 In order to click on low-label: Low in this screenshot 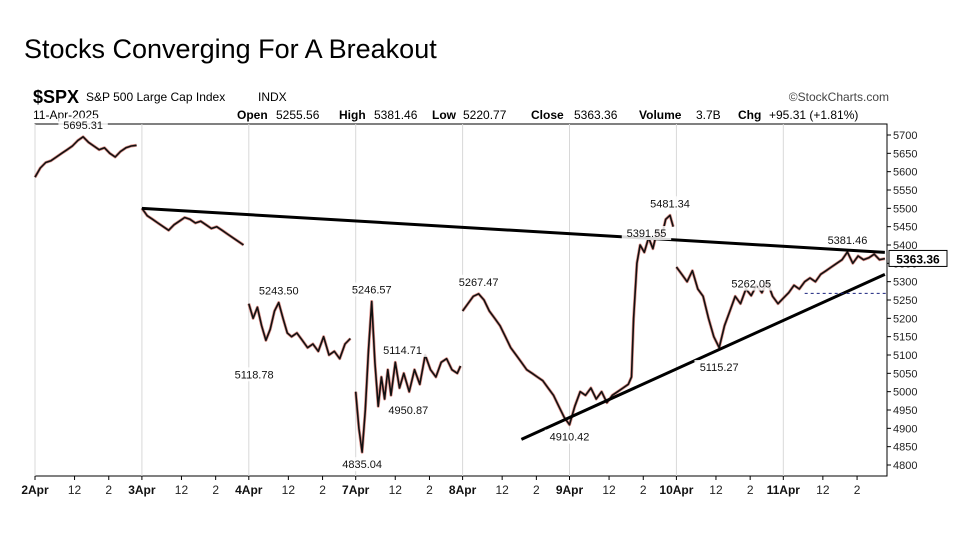, I will do `click(444, 115)`.